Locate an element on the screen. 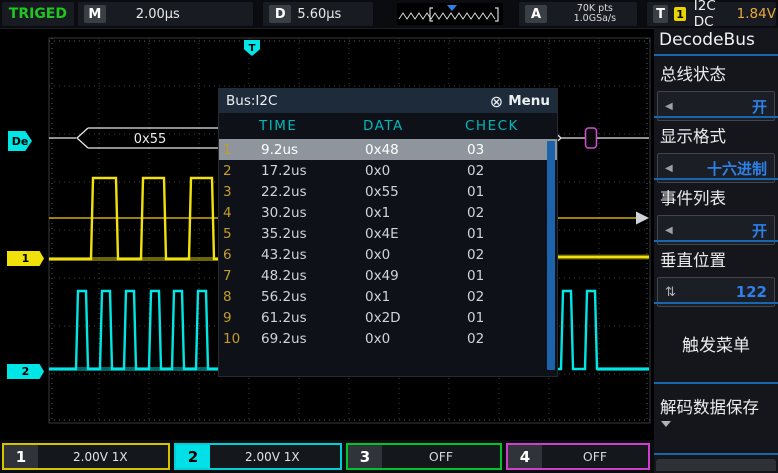 The width and height of the screenshot is (778, 473). table-scrollbar is located at coordinates (551, 255).